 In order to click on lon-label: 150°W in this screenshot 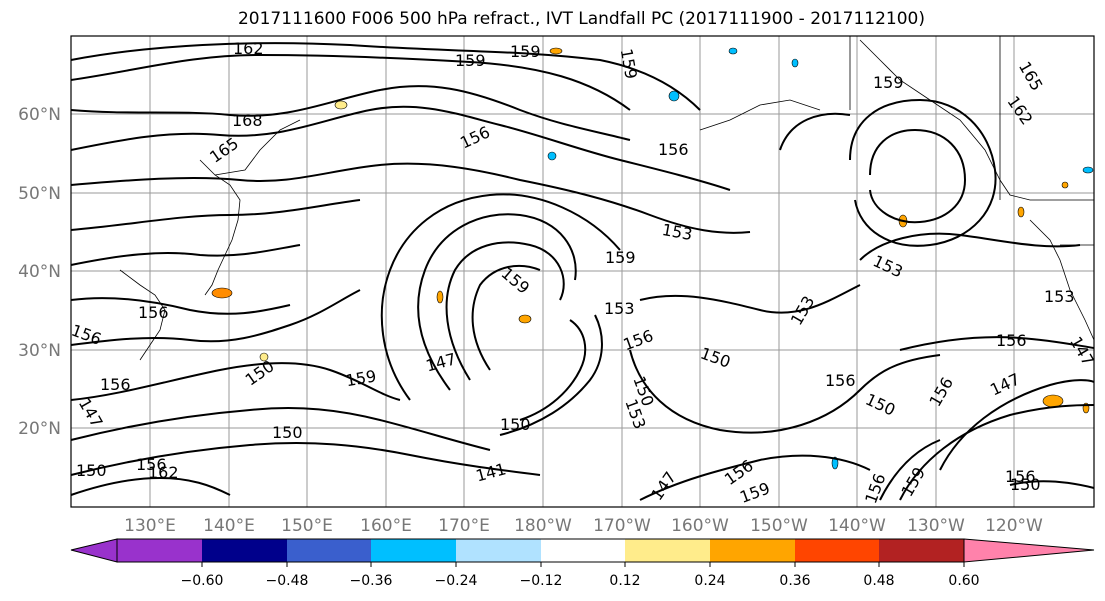, I will do `click(779, 526)`.